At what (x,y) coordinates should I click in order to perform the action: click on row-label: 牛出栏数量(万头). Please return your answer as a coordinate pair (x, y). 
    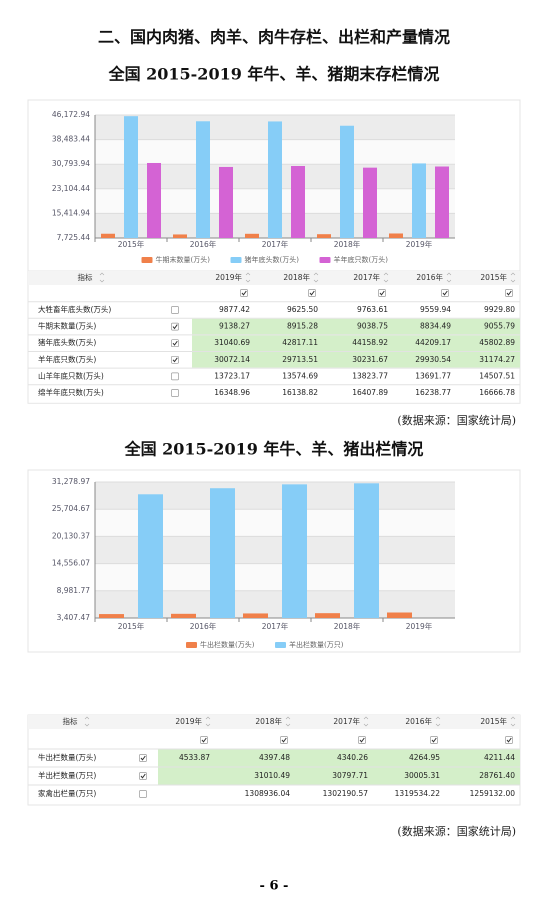
    Looking at the image, I should click on (67, 757).